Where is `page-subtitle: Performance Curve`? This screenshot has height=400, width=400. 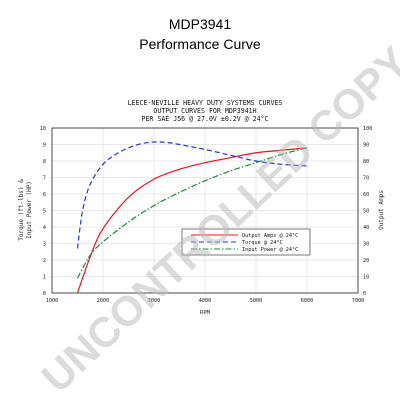
page-subtitle: Performance Curve is located at coordinates (200, 44).